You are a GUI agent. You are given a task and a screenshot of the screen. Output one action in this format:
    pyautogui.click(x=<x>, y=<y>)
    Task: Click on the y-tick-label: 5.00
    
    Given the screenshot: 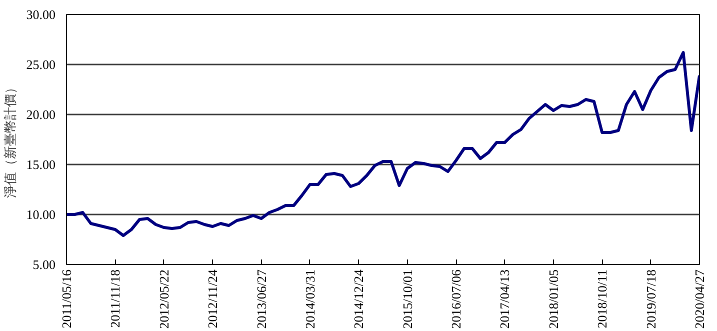 What is the action you would take?
    pyautogui.click(x=44, y=264)
    